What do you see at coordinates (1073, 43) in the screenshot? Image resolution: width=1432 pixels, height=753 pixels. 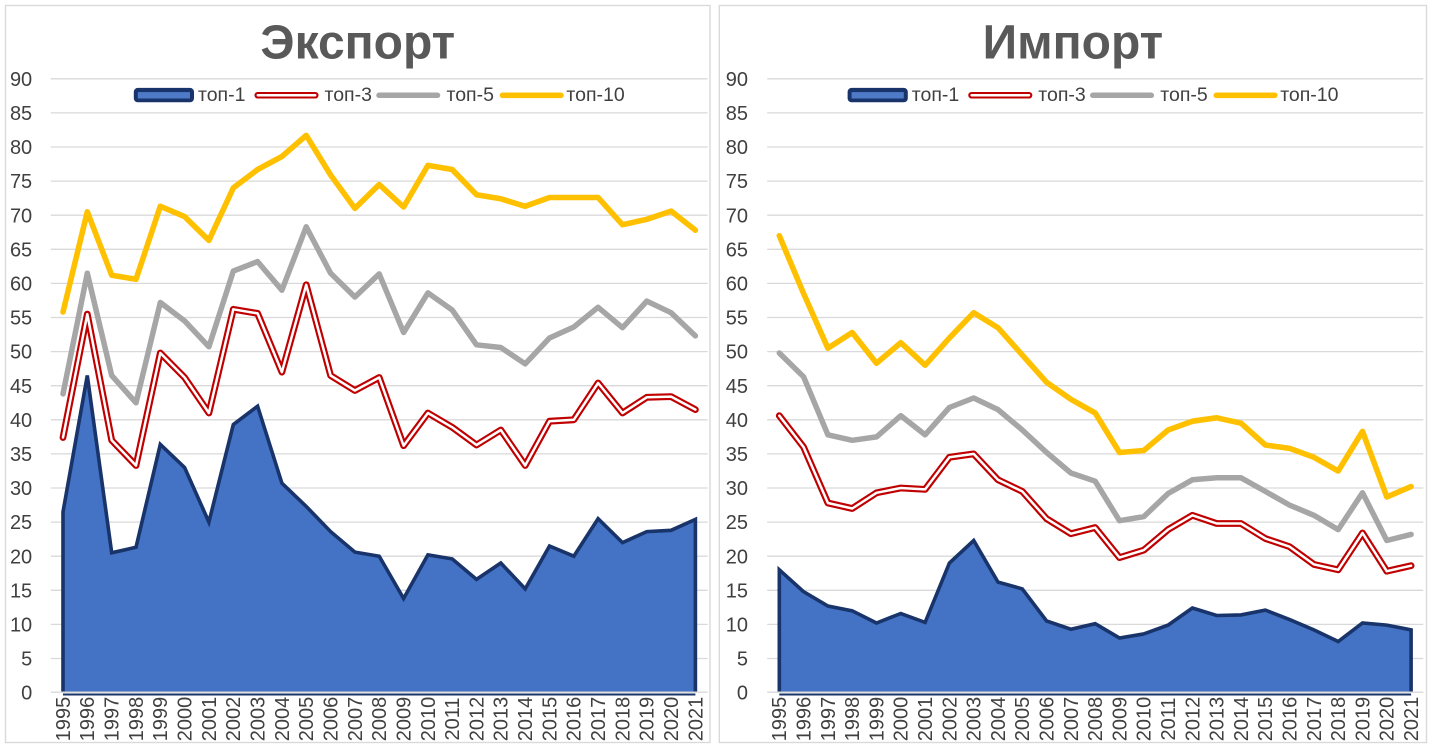 I see `svg-text: Импорт` at bounding box center [1073, 43].